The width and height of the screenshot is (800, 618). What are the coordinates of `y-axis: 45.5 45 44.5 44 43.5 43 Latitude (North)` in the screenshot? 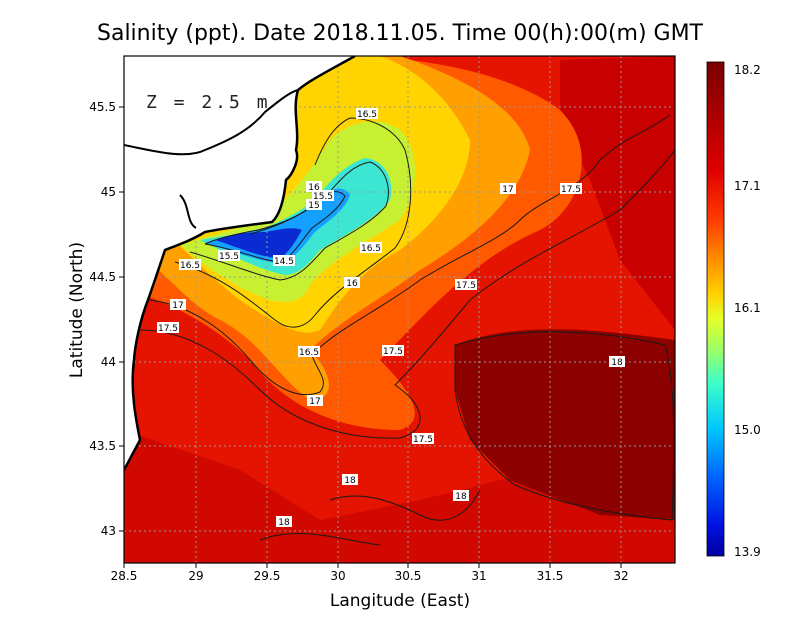 It's located at (95, 319).